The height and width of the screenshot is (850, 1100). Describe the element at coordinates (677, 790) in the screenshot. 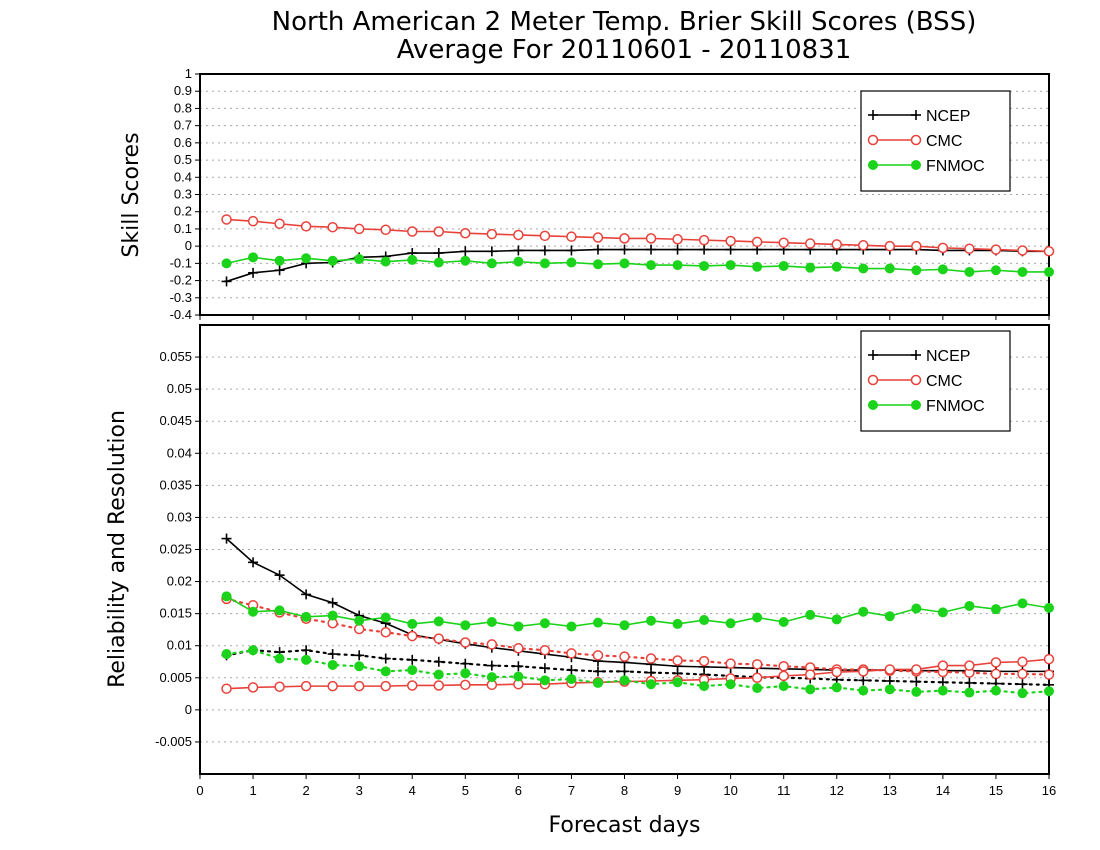

I see `x-tick-label: 9` at that location.